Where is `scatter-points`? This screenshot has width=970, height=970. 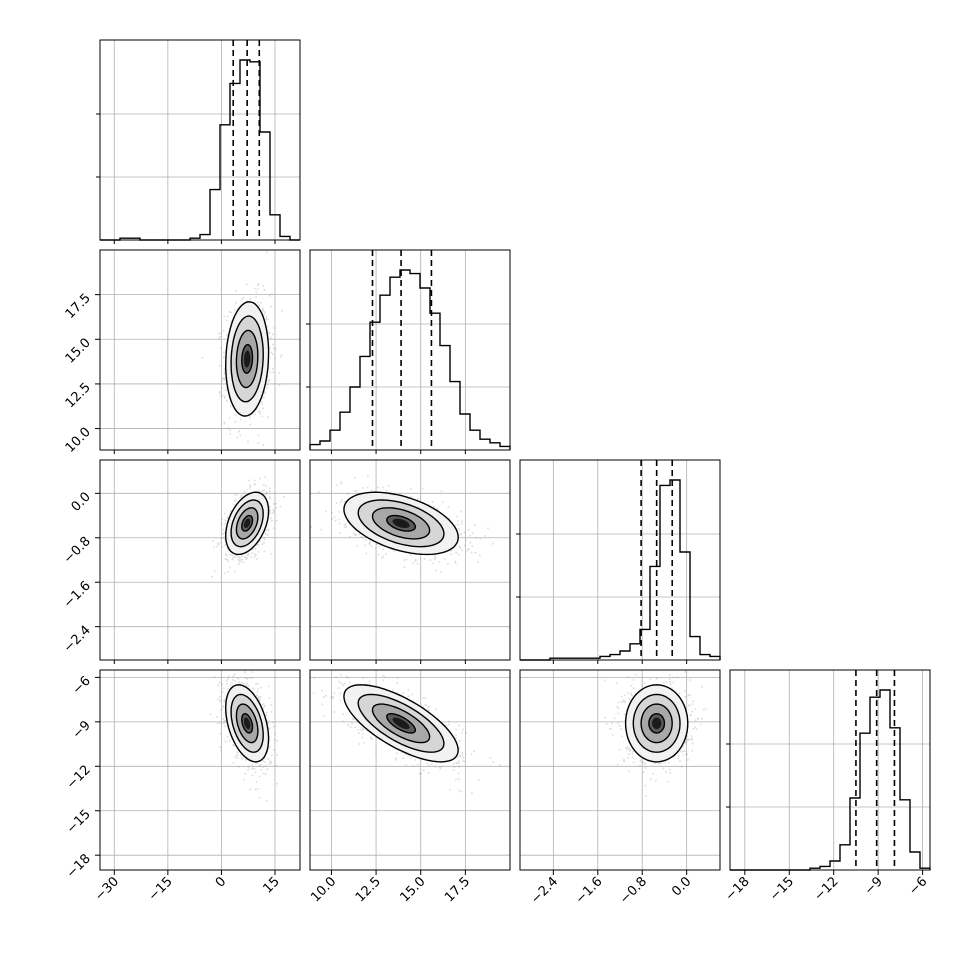
scatter-points is located at coordinates (410, 524).